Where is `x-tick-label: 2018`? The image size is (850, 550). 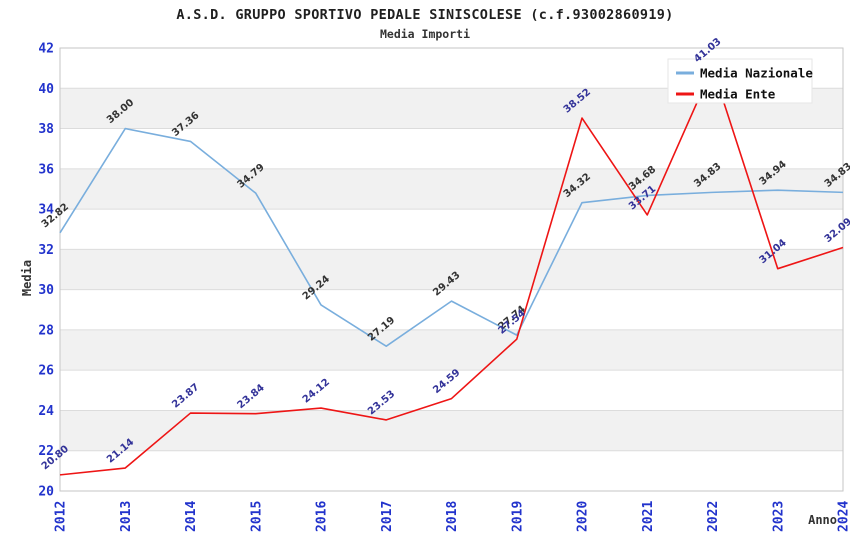
x-tick-label: 2018 is located at coordinates (452, 516).